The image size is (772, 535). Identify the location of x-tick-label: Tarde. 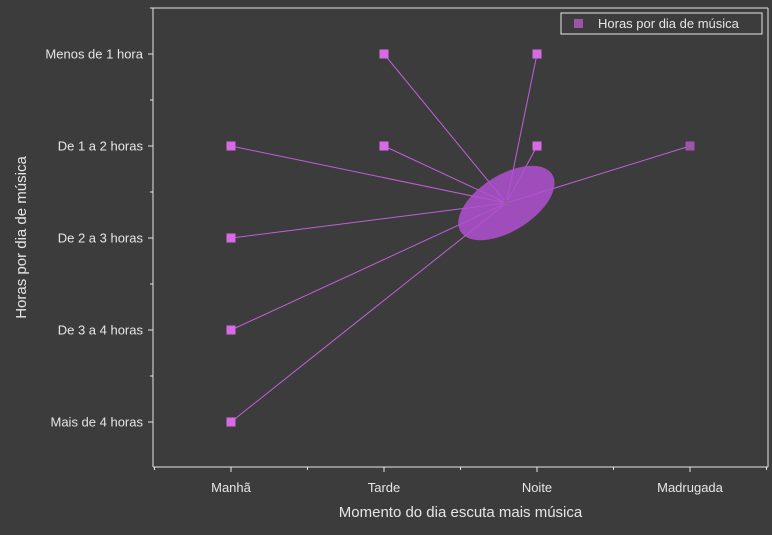
(384, 487).